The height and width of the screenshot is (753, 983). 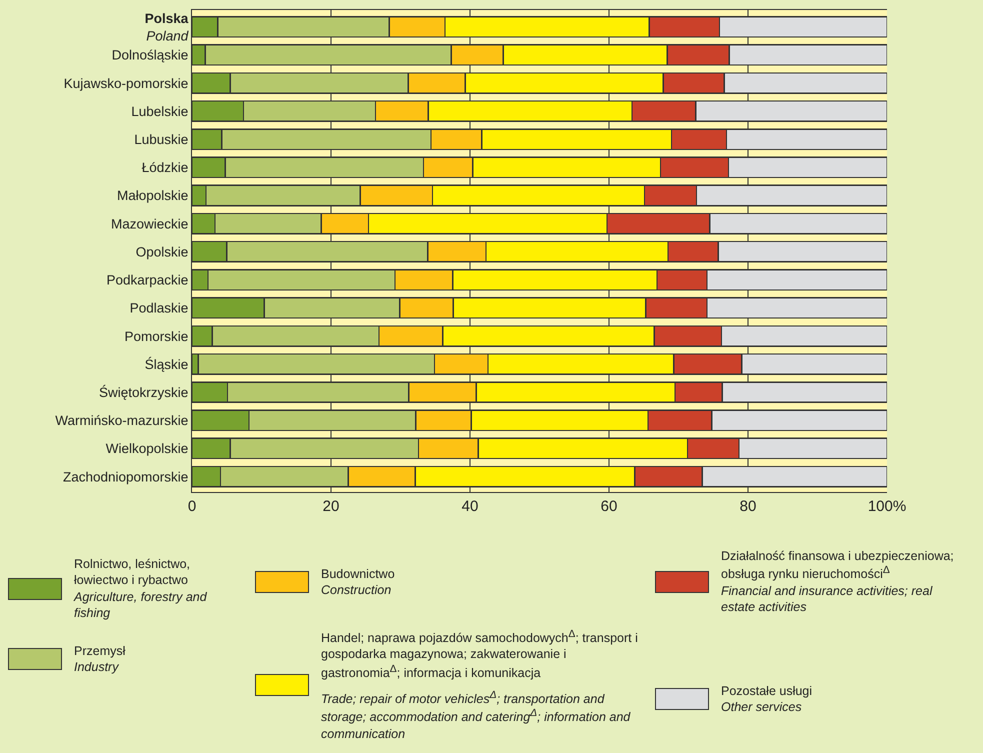 I want to click on y-tick-label: Łódzkie, so click(x=165, y=168).